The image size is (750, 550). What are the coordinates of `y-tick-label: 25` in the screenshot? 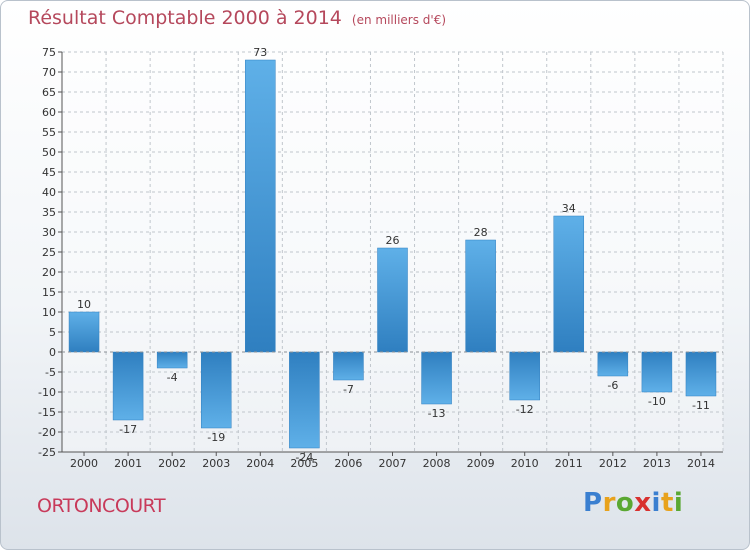 It's located at (49, 252).